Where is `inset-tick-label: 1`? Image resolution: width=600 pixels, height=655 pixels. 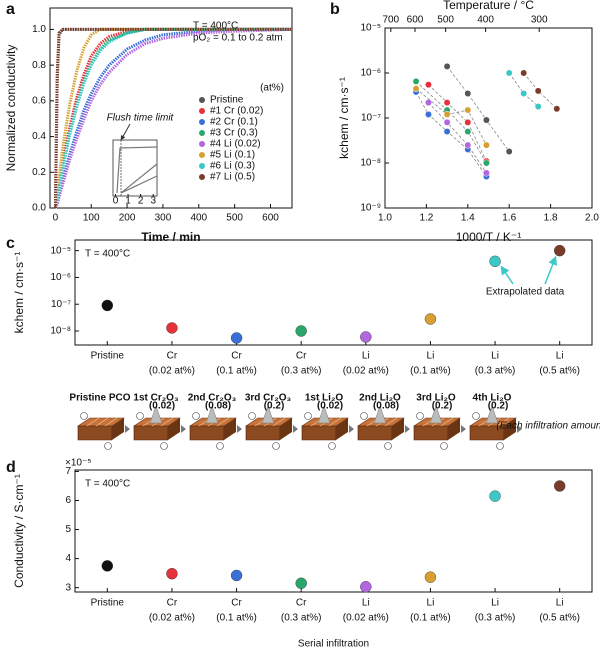 inset-tick-label: 1 is located at coordinates (128, 201).